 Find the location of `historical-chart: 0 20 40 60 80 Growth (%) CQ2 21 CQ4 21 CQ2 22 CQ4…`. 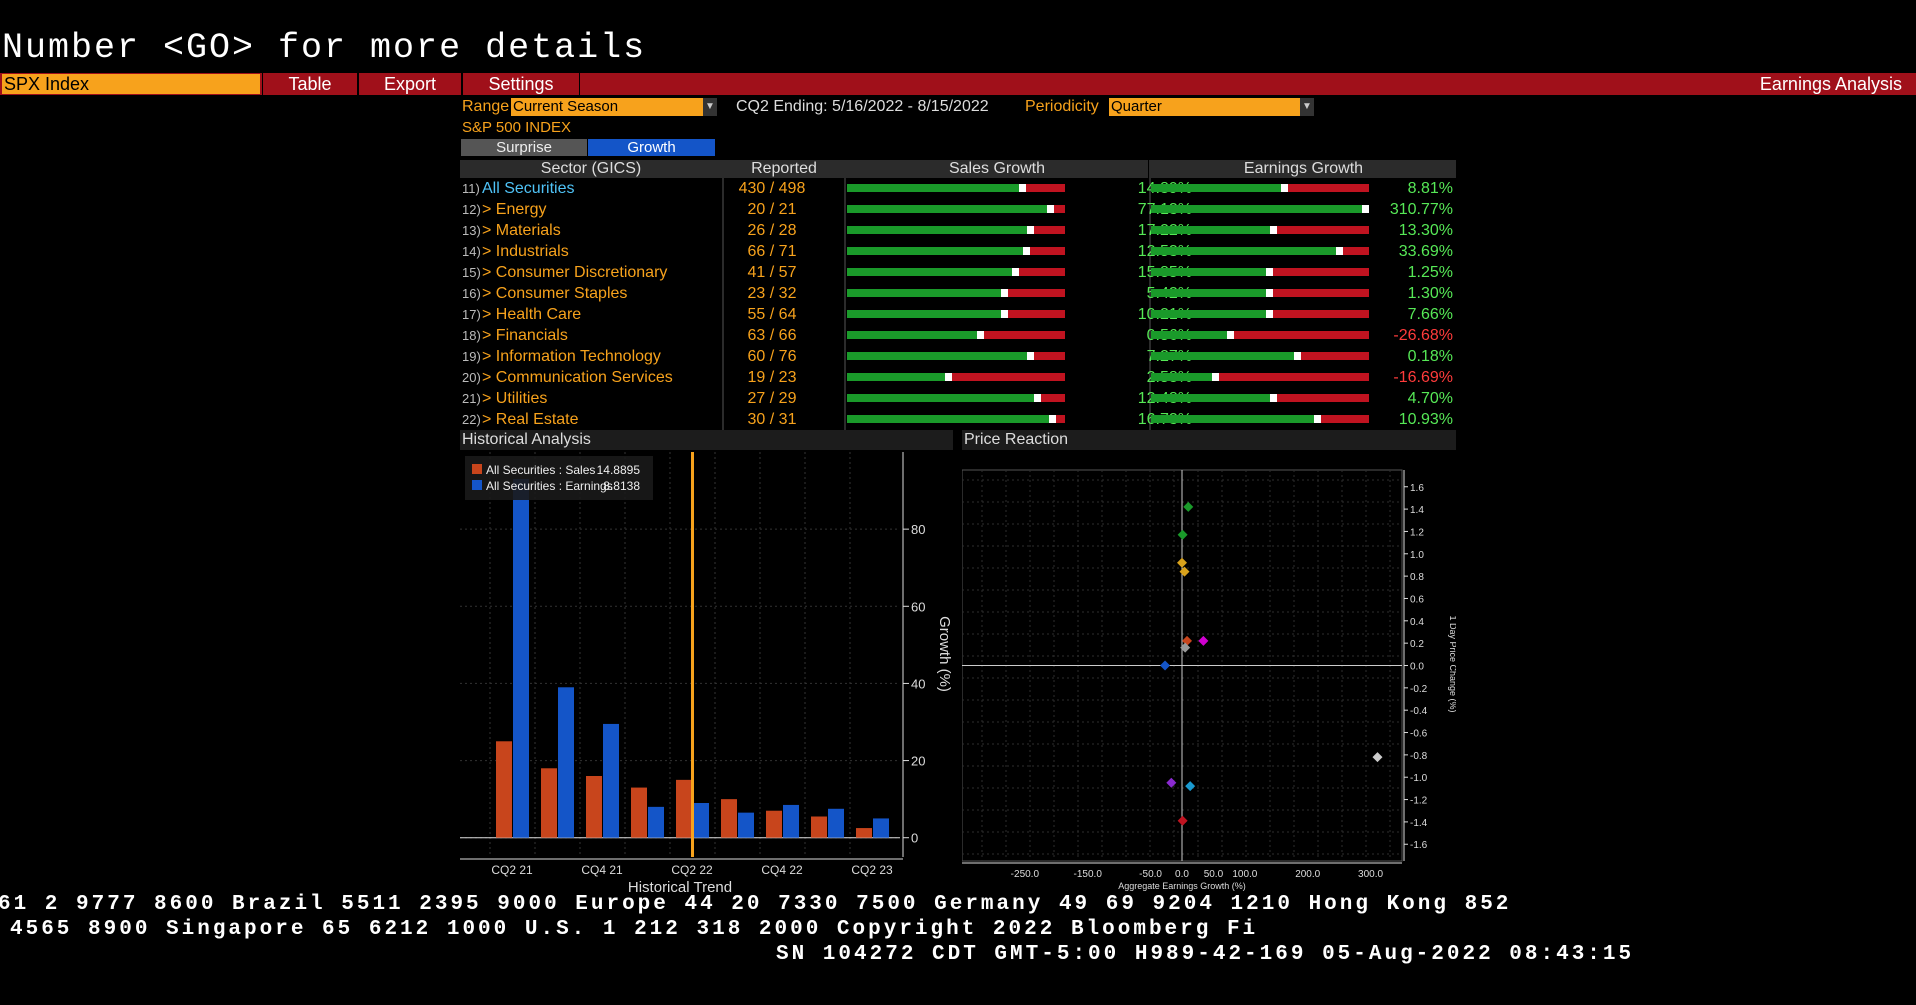

historical-chart: 0 20 40 60 80 Growth (%) CQ2 21 CQ4 21 CQ2 22 CQ4… is located at coordinates (706, 674).